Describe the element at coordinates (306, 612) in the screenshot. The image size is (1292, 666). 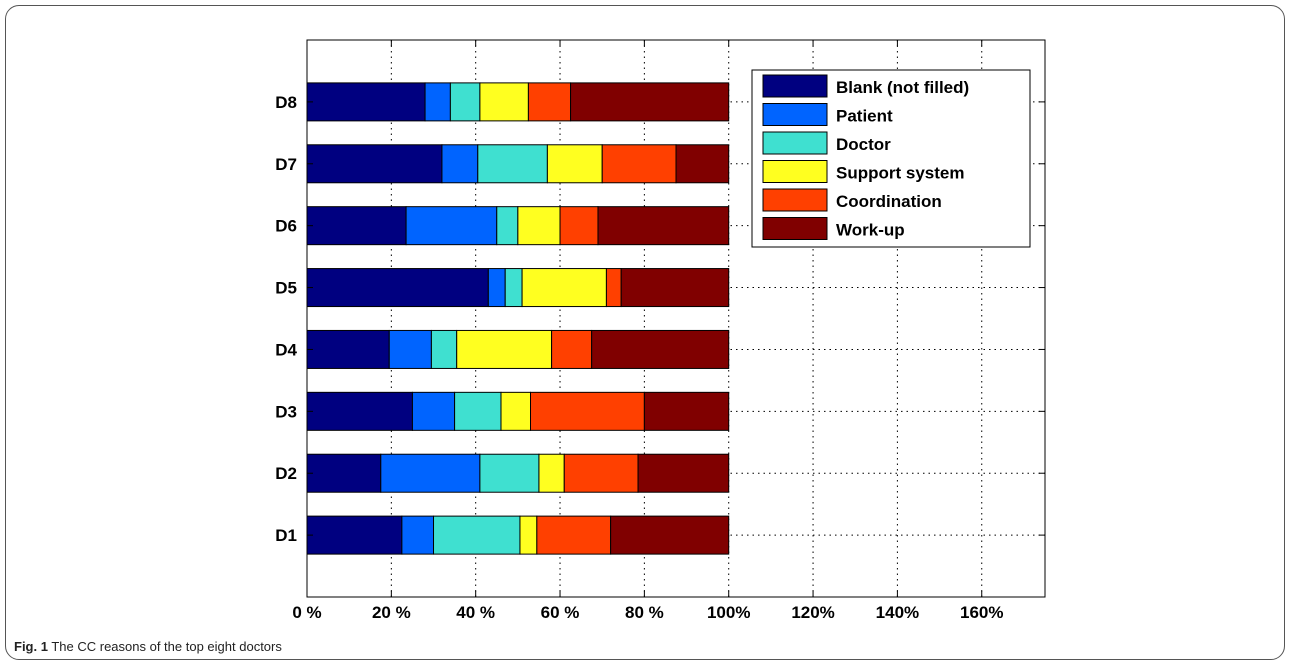
I see `x-tick-label-0: 0 %` at that location.